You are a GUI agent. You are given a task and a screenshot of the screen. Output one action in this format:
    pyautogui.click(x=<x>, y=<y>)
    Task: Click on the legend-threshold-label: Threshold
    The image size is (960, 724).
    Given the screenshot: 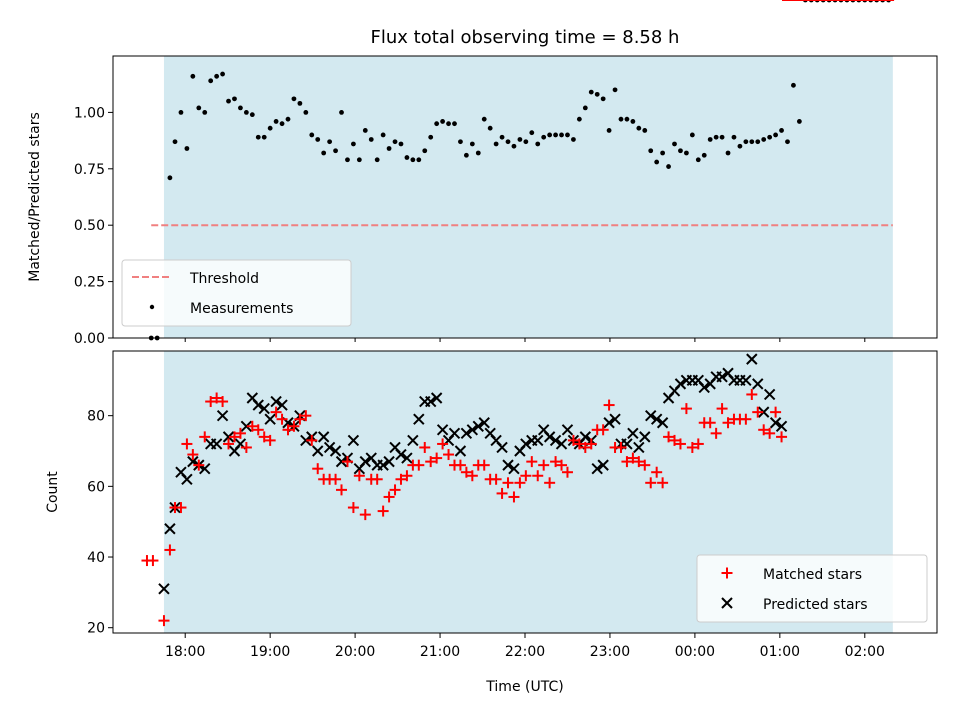 What is the action you would take?
    pyautogui.click(x=224, y=279)
    